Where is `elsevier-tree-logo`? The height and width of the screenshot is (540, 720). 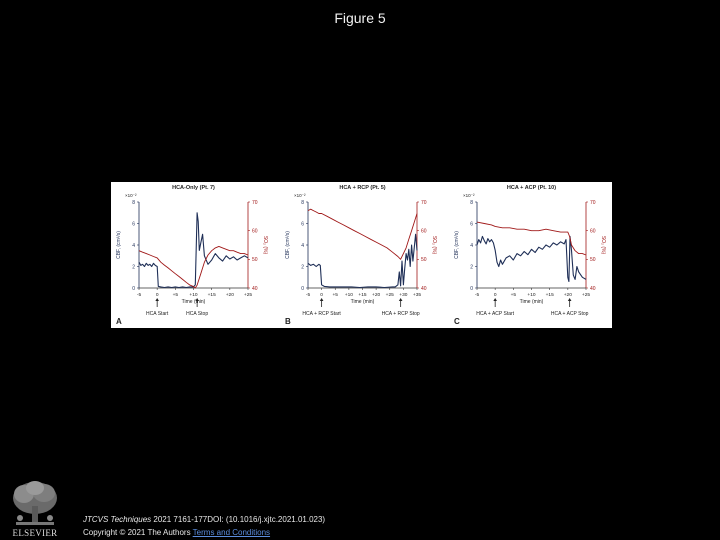
elsevier-tree-logo is located at coordinates (35, 509).